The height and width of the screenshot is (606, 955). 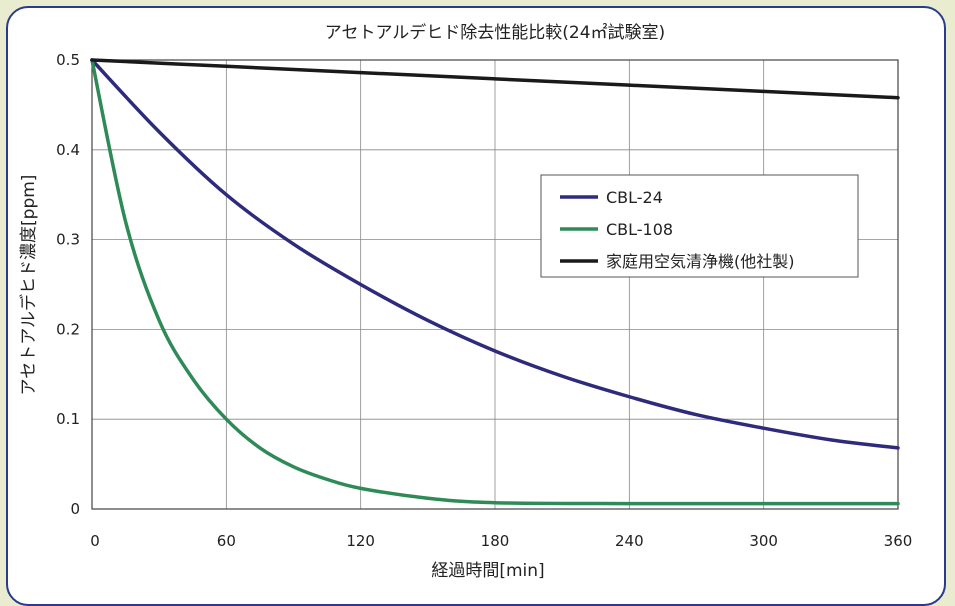 I want to click on x-tick-labels: 0 60 120 180 240 300 360, so click(x=501, y=541).